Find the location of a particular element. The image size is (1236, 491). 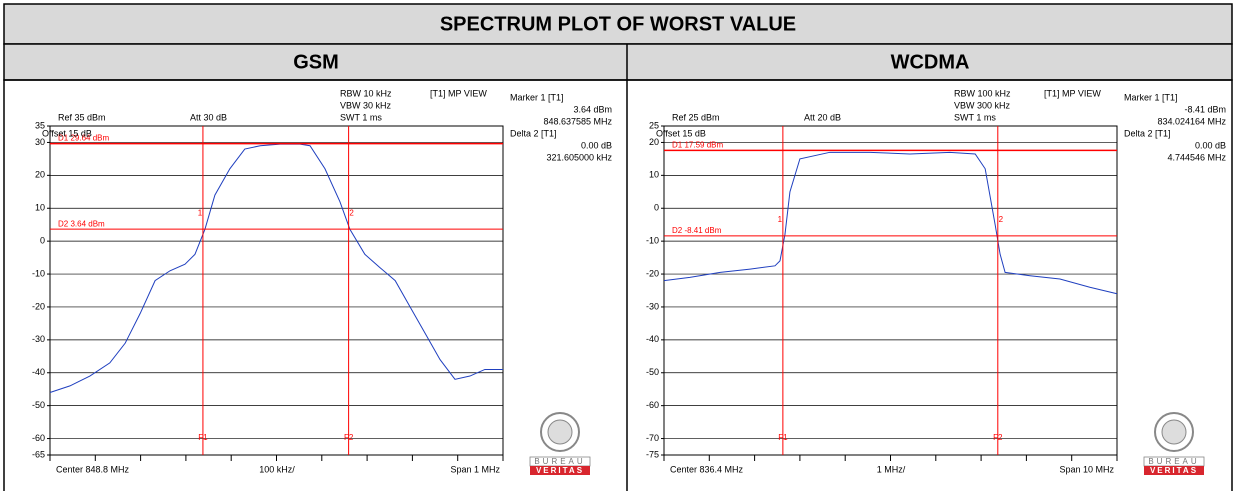

annotation-rbw: RBW 100 kHz is located at coordinates (982, 93).